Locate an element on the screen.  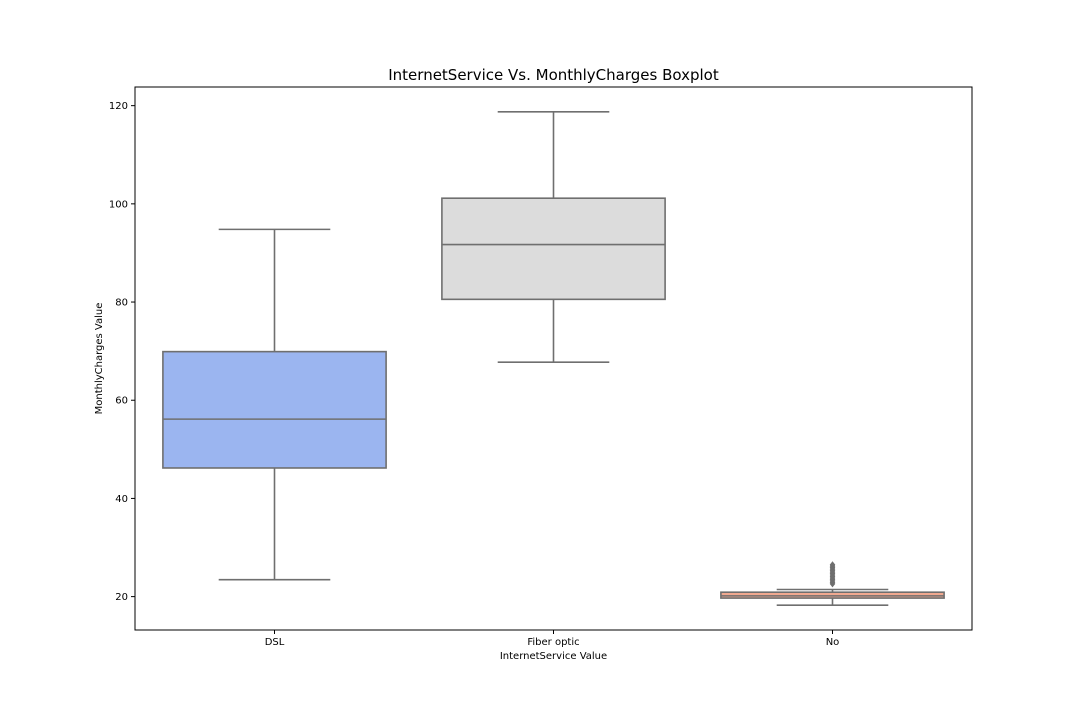
y-tick-label: 40 is located at coordinates (121, 499).